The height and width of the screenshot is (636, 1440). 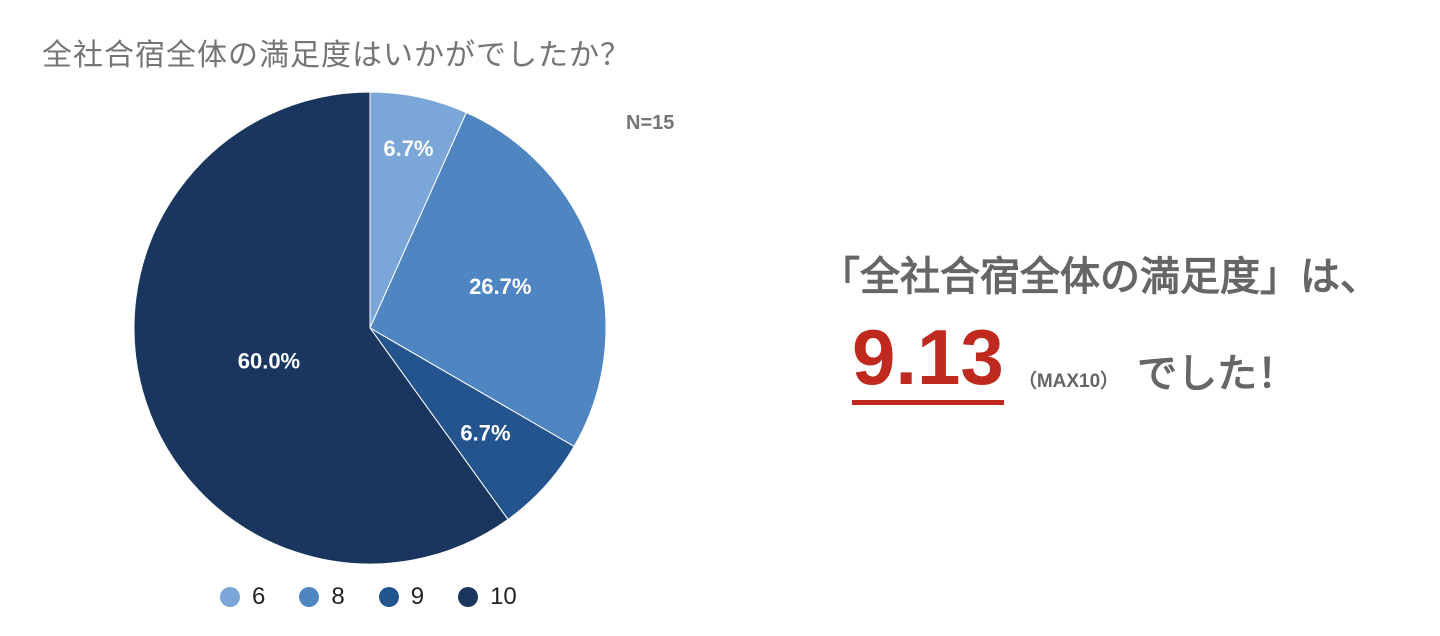 I want to click on slice-label-9: 6.7%, so click(x=485, y=433).